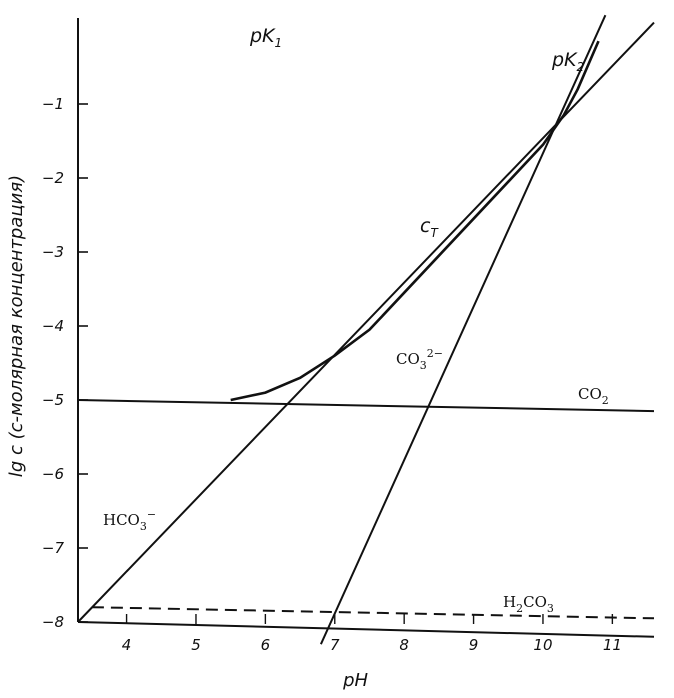  What do you see at coordinates (435, 353) in the screenshot?
I see `co3-superscript: 2−` at bounding box center [435, 353].